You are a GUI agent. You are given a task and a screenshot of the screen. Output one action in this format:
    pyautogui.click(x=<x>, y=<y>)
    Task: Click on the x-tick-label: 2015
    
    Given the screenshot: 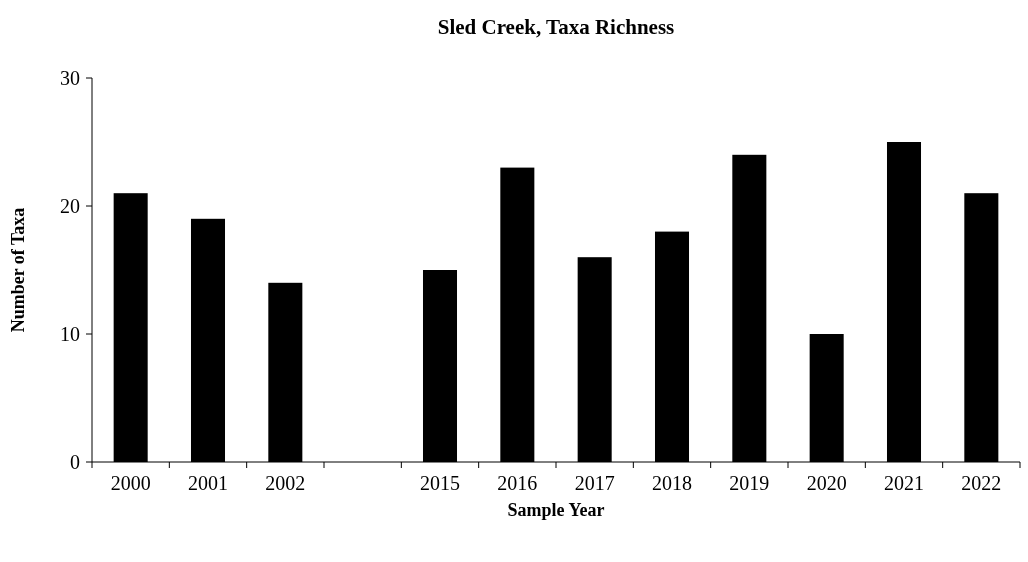 What is the action you would take?
    pyautogui.click(x=440, y=483)
    